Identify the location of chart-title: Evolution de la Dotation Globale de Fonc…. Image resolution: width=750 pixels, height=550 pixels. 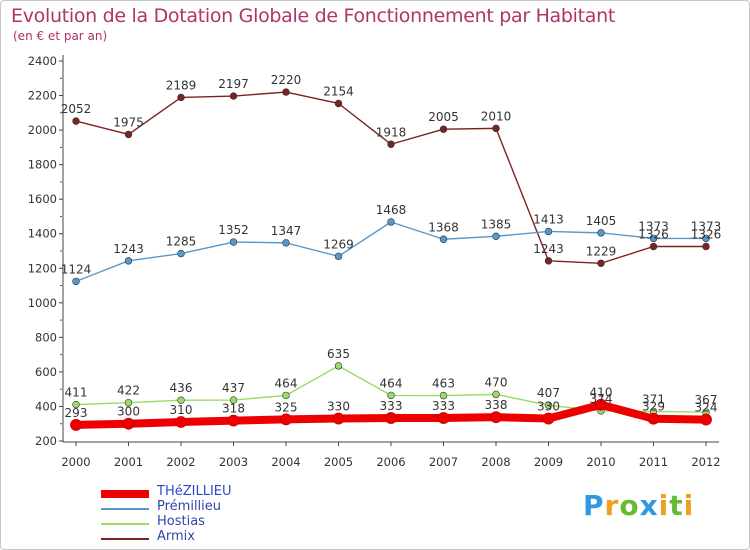
(313, 16).